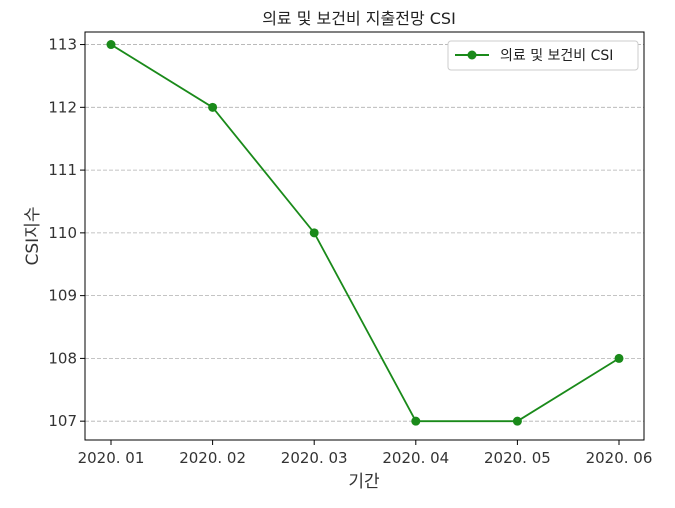 This screenshot has height=508, width=675. I want to click on y-axis-ticks: 107 108 109 110 111 112 113, so click(66, 233).